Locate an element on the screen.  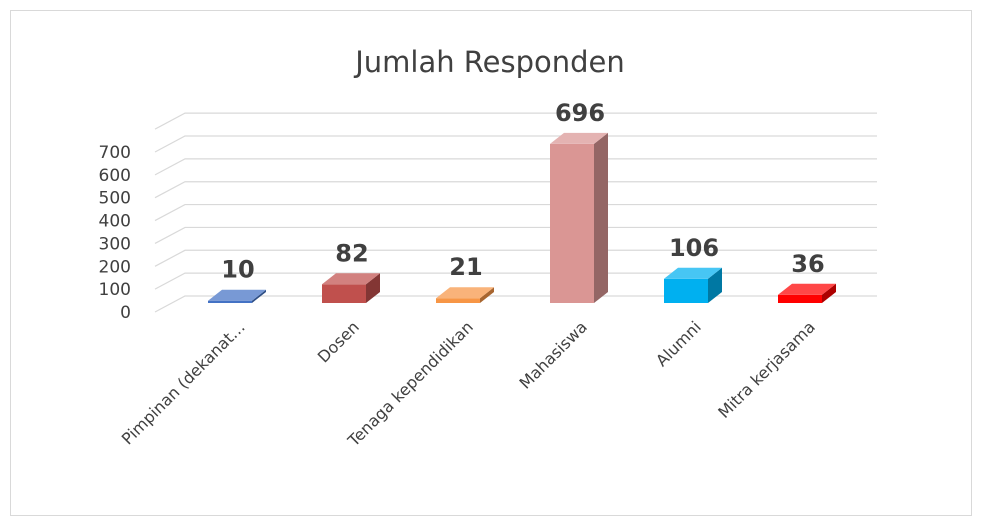
y-tick-label: 200 is located at coordinates (115, 267).